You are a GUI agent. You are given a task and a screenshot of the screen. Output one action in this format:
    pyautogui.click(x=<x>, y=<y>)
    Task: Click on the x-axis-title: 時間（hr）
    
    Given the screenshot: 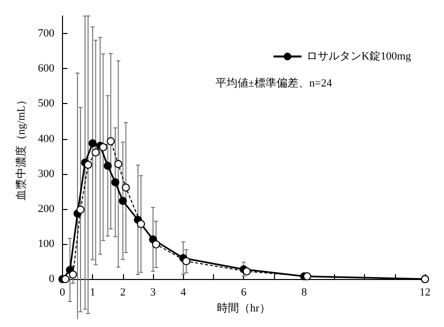 What is the action you would take?
    pyautogui.click(x=243, y=308)
    